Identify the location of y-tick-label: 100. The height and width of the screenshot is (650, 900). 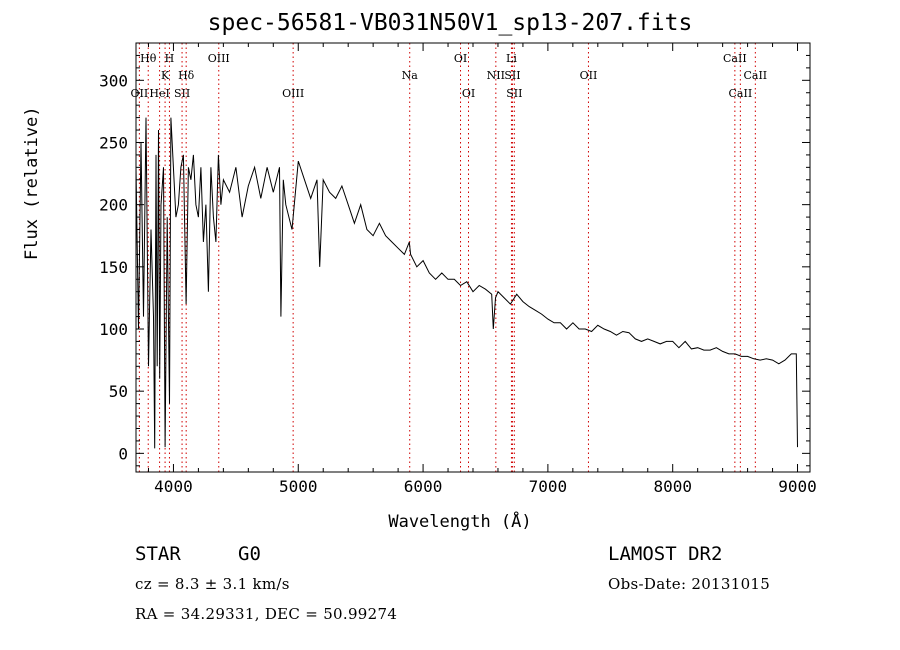
(113, 329).